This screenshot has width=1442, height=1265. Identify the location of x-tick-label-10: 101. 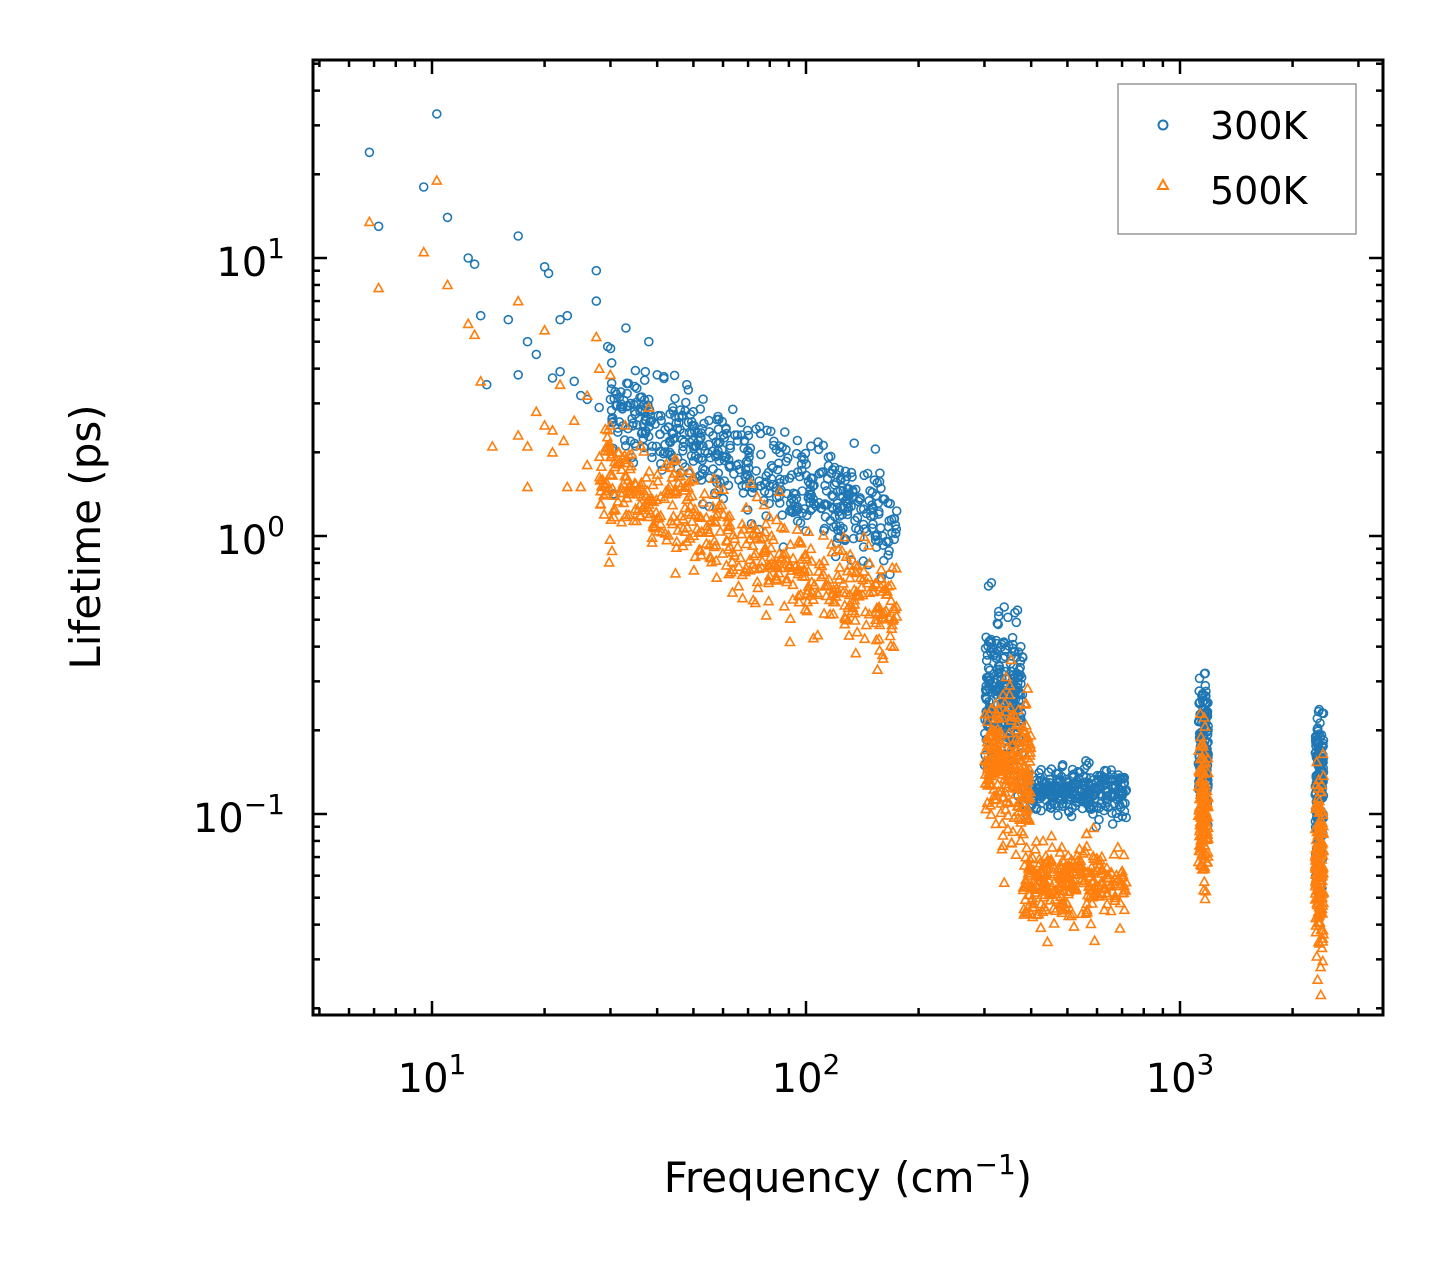
(432, 1075).